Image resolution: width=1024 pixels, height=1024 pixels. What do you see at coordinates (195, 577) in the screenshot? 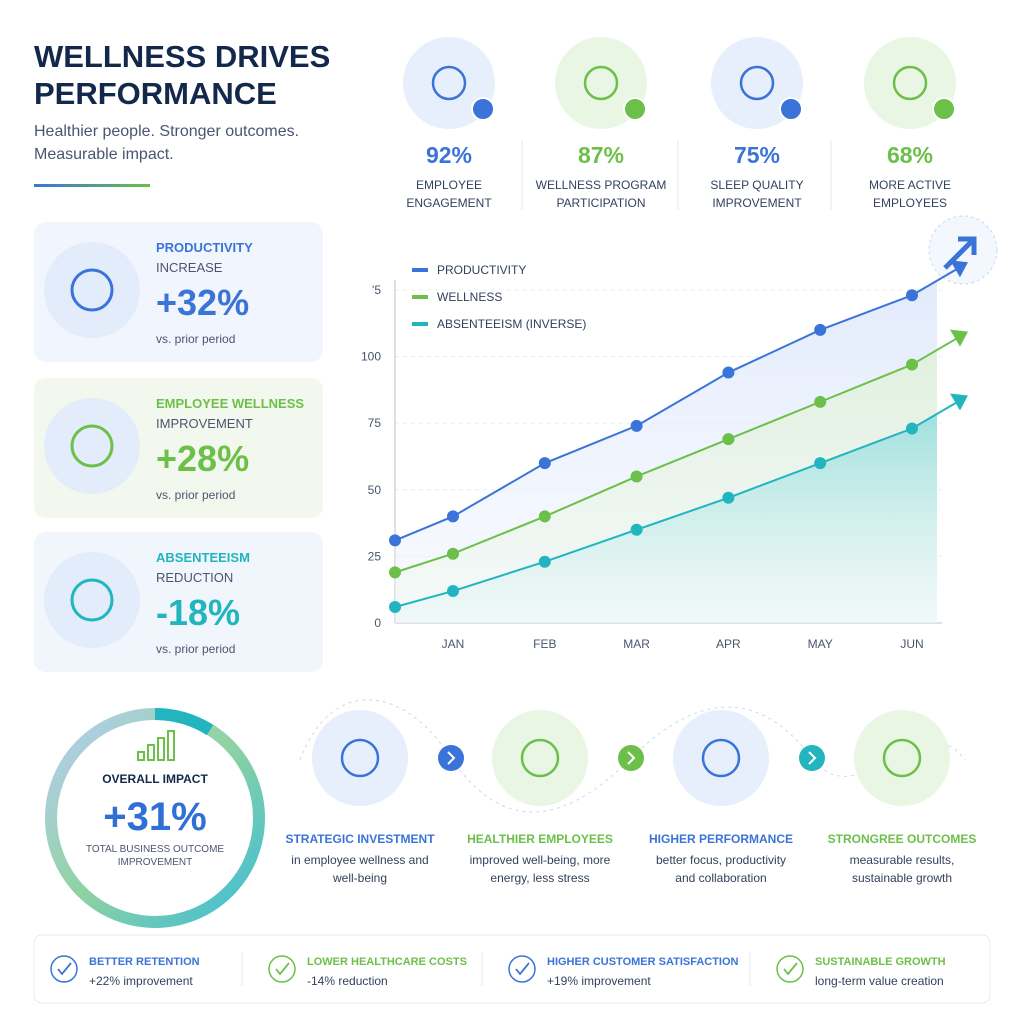
I see `kpi-subtitle: REDUCTION` at bounding box center [195, 577].